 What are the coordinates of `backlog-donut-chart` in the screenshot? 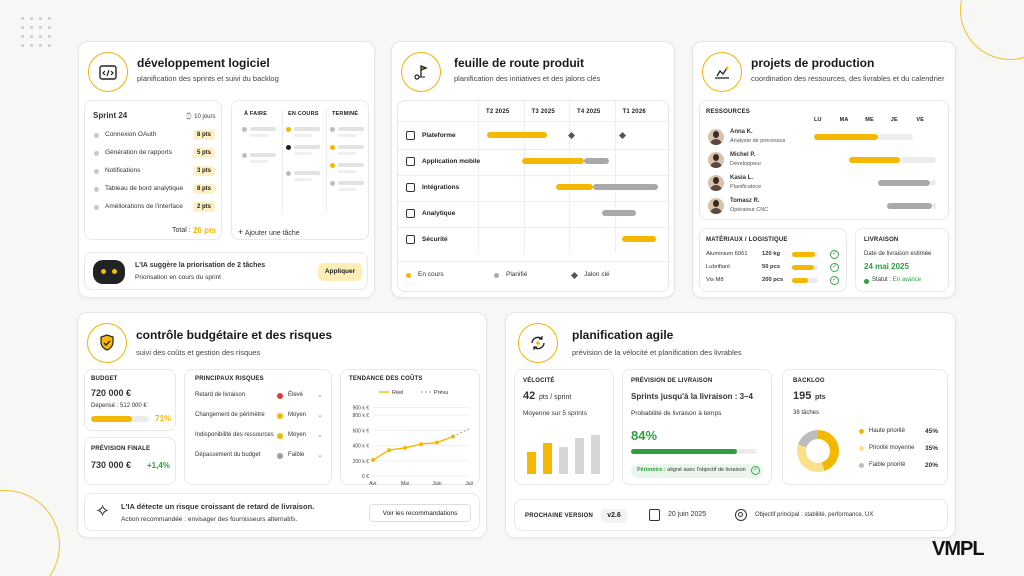 It's located at (818, 451).